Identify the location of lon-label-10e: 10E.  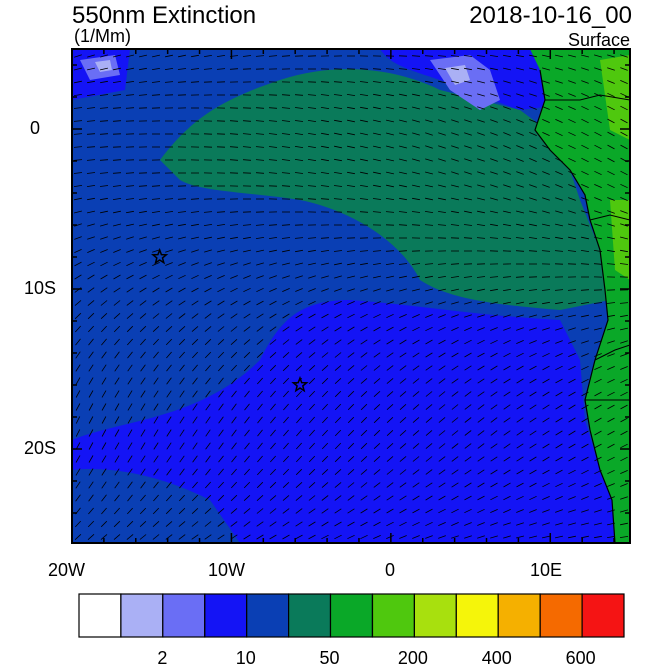
(546, 570).